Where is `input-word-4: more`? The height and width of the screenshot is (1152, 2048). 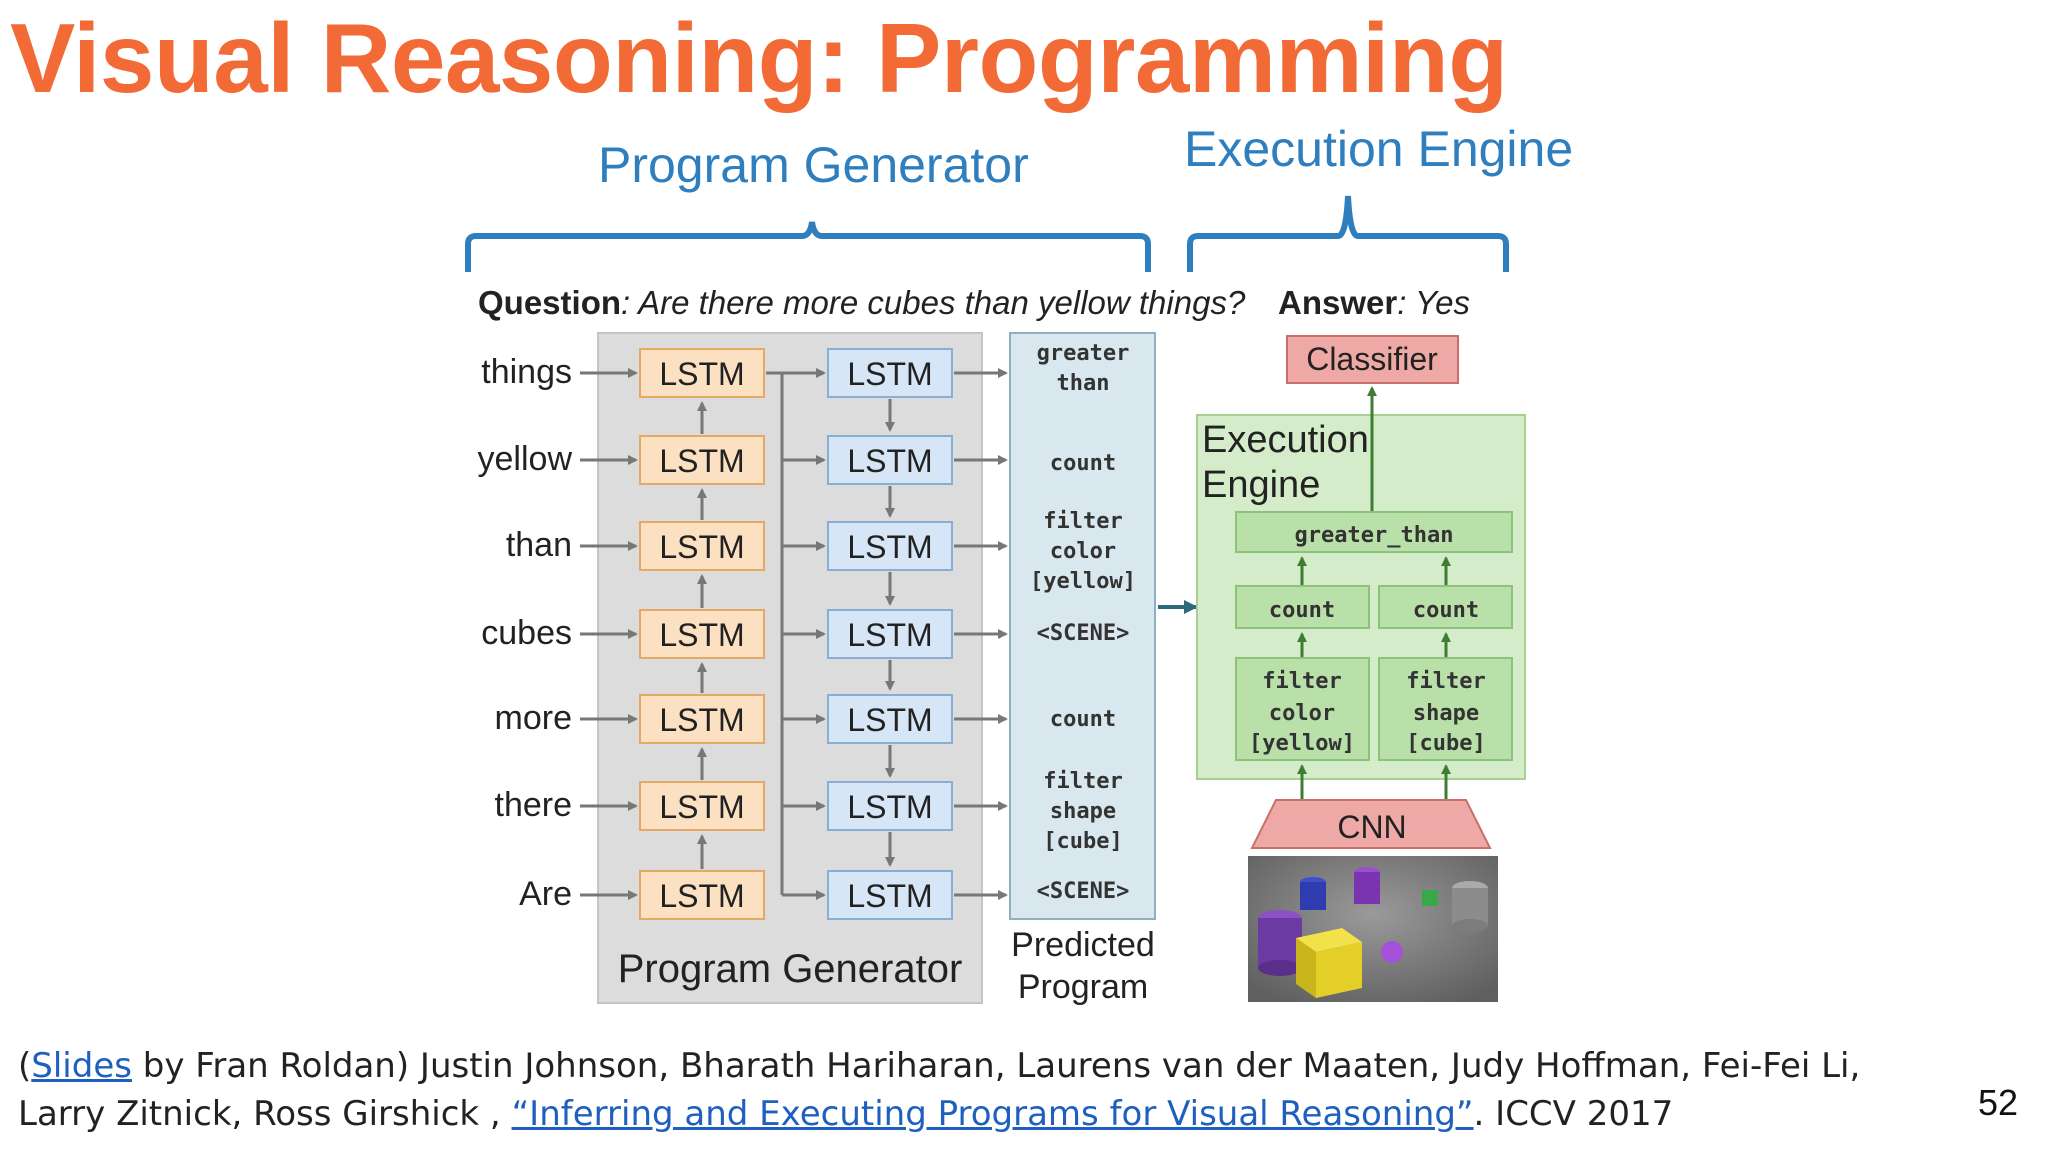 input-word-4: more is located at coordinates (533, 718).